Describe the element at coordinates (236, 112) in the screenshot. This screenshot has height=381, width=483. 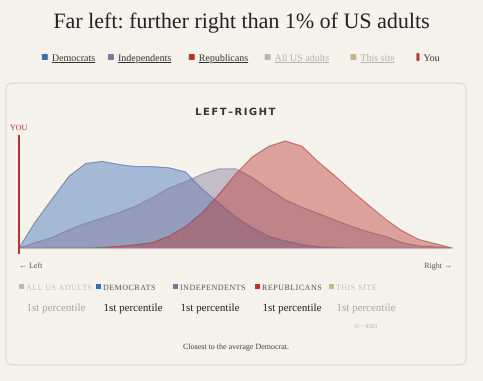
I see `chart-subtitle: LEFT–RIGHT` at that location.